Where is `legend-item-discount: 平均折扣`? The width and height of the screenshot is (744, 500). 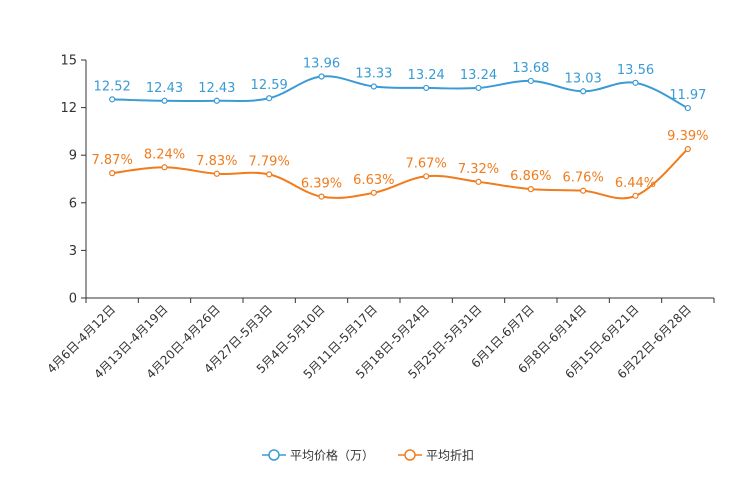
legend-item-discount: 平均折扣 is located at coordinates (436, 455).